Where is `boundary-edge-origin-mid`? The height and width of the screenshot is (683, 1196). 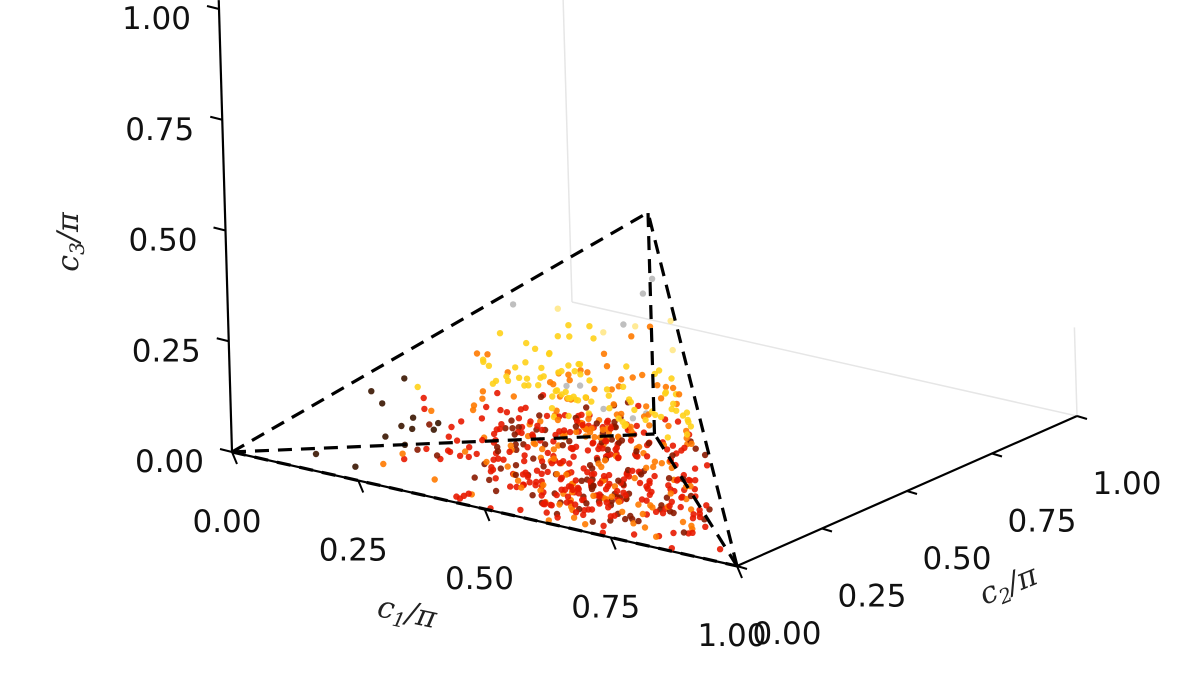 boundary-edge-origin-mid is located at coordinates (443, 443).